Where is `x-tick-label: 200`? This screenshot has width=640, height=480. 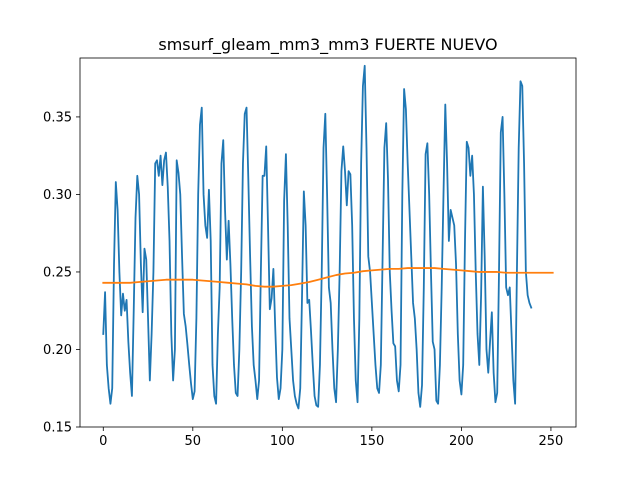 x-tick-label: 200 is located at coordinates (461, 441).